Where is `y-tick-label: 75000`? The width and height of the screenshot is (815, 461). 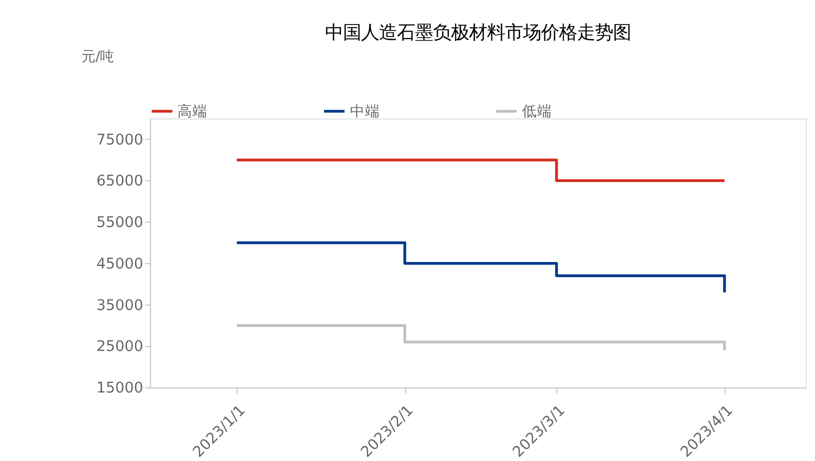
y-tick-label: 75000 is located at coordinates (120, 139).